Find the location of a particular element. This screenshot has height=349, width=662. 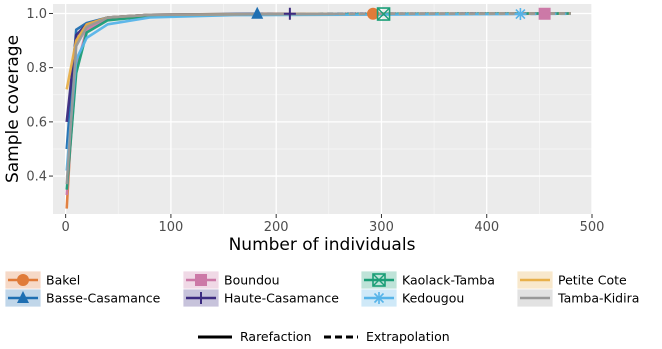

legend-item: Kaolack-Tamba is located at coordinates (428, 280).